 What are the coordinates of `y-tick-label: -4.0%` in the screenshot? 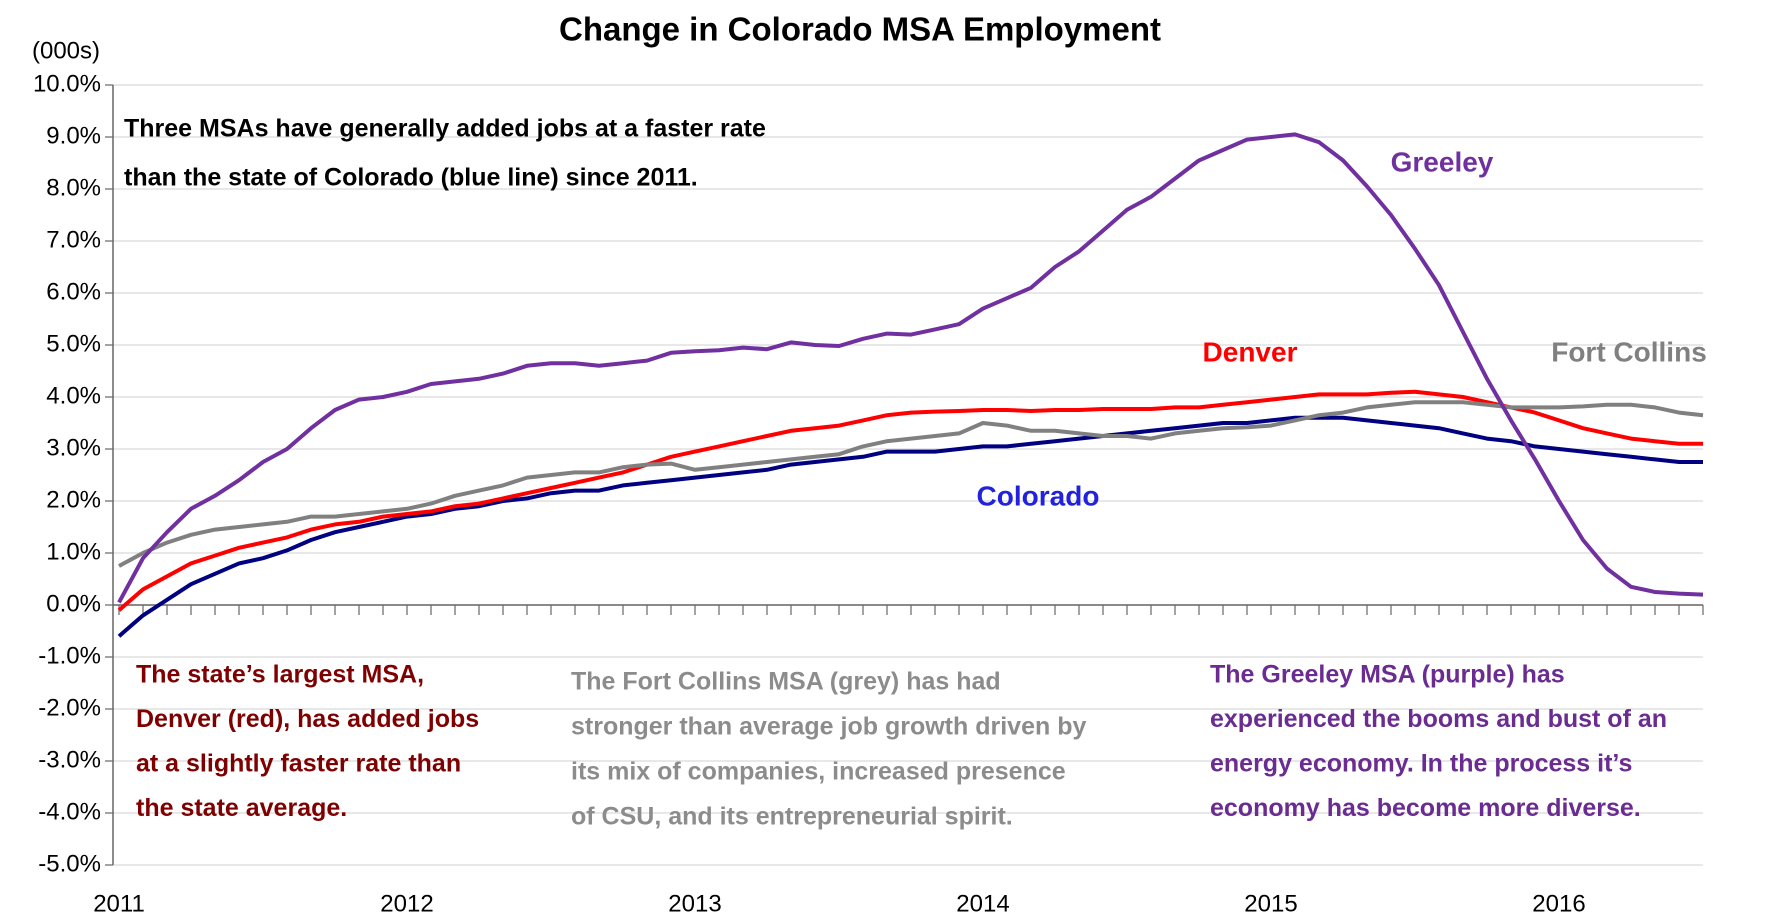 It's located at (69, 811).